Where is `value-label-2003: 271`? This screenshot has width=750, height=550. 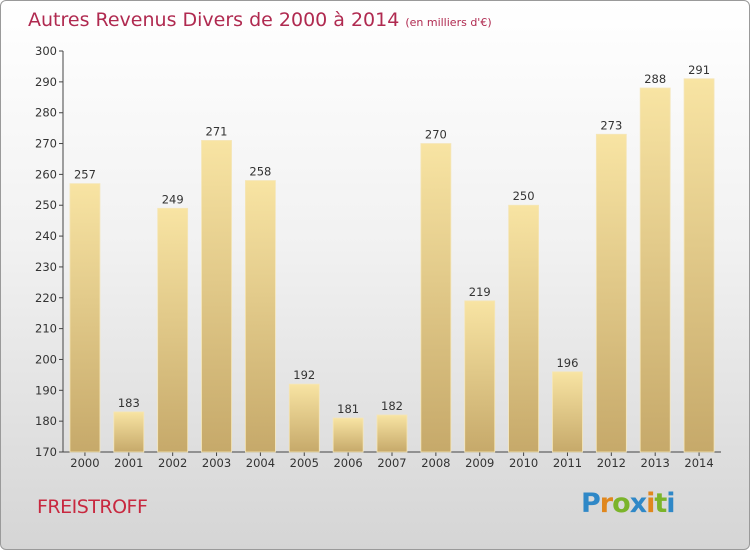 value-label-2003: 271 is located at coordinates (217, 131).